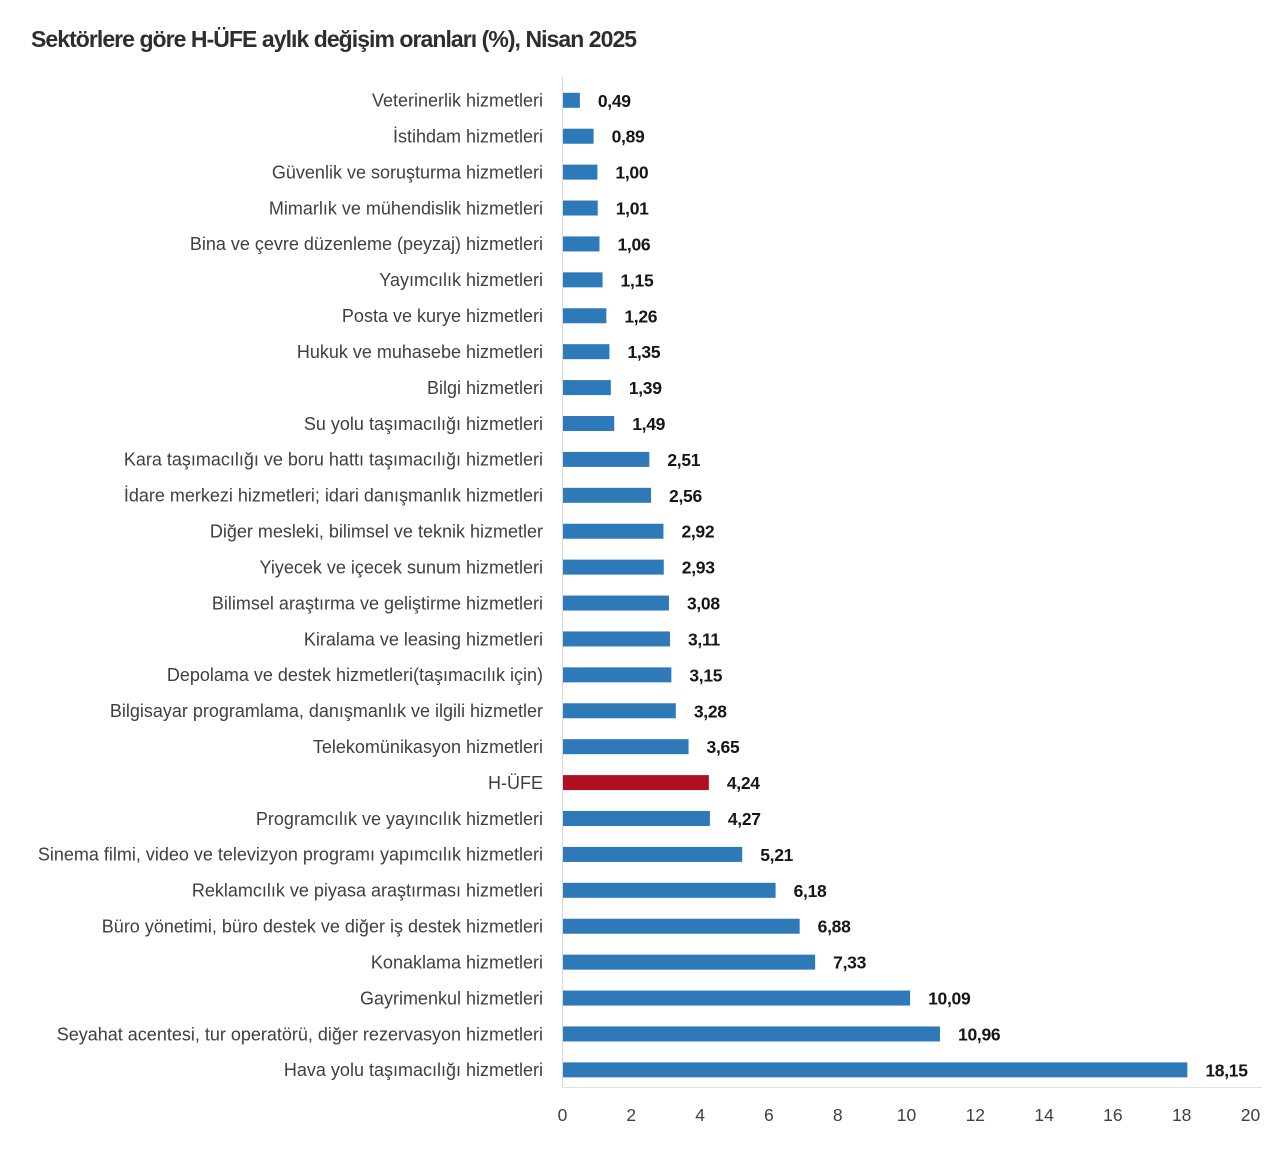 This screenshot has width=1280, height=1168. Describe the element at coordinates (407, 172) in the screenshot. I see `svg-text:Güvenlik ve soruşturma hizmetl: Güvenlik ve soruşturma hizmetleri` at that location.